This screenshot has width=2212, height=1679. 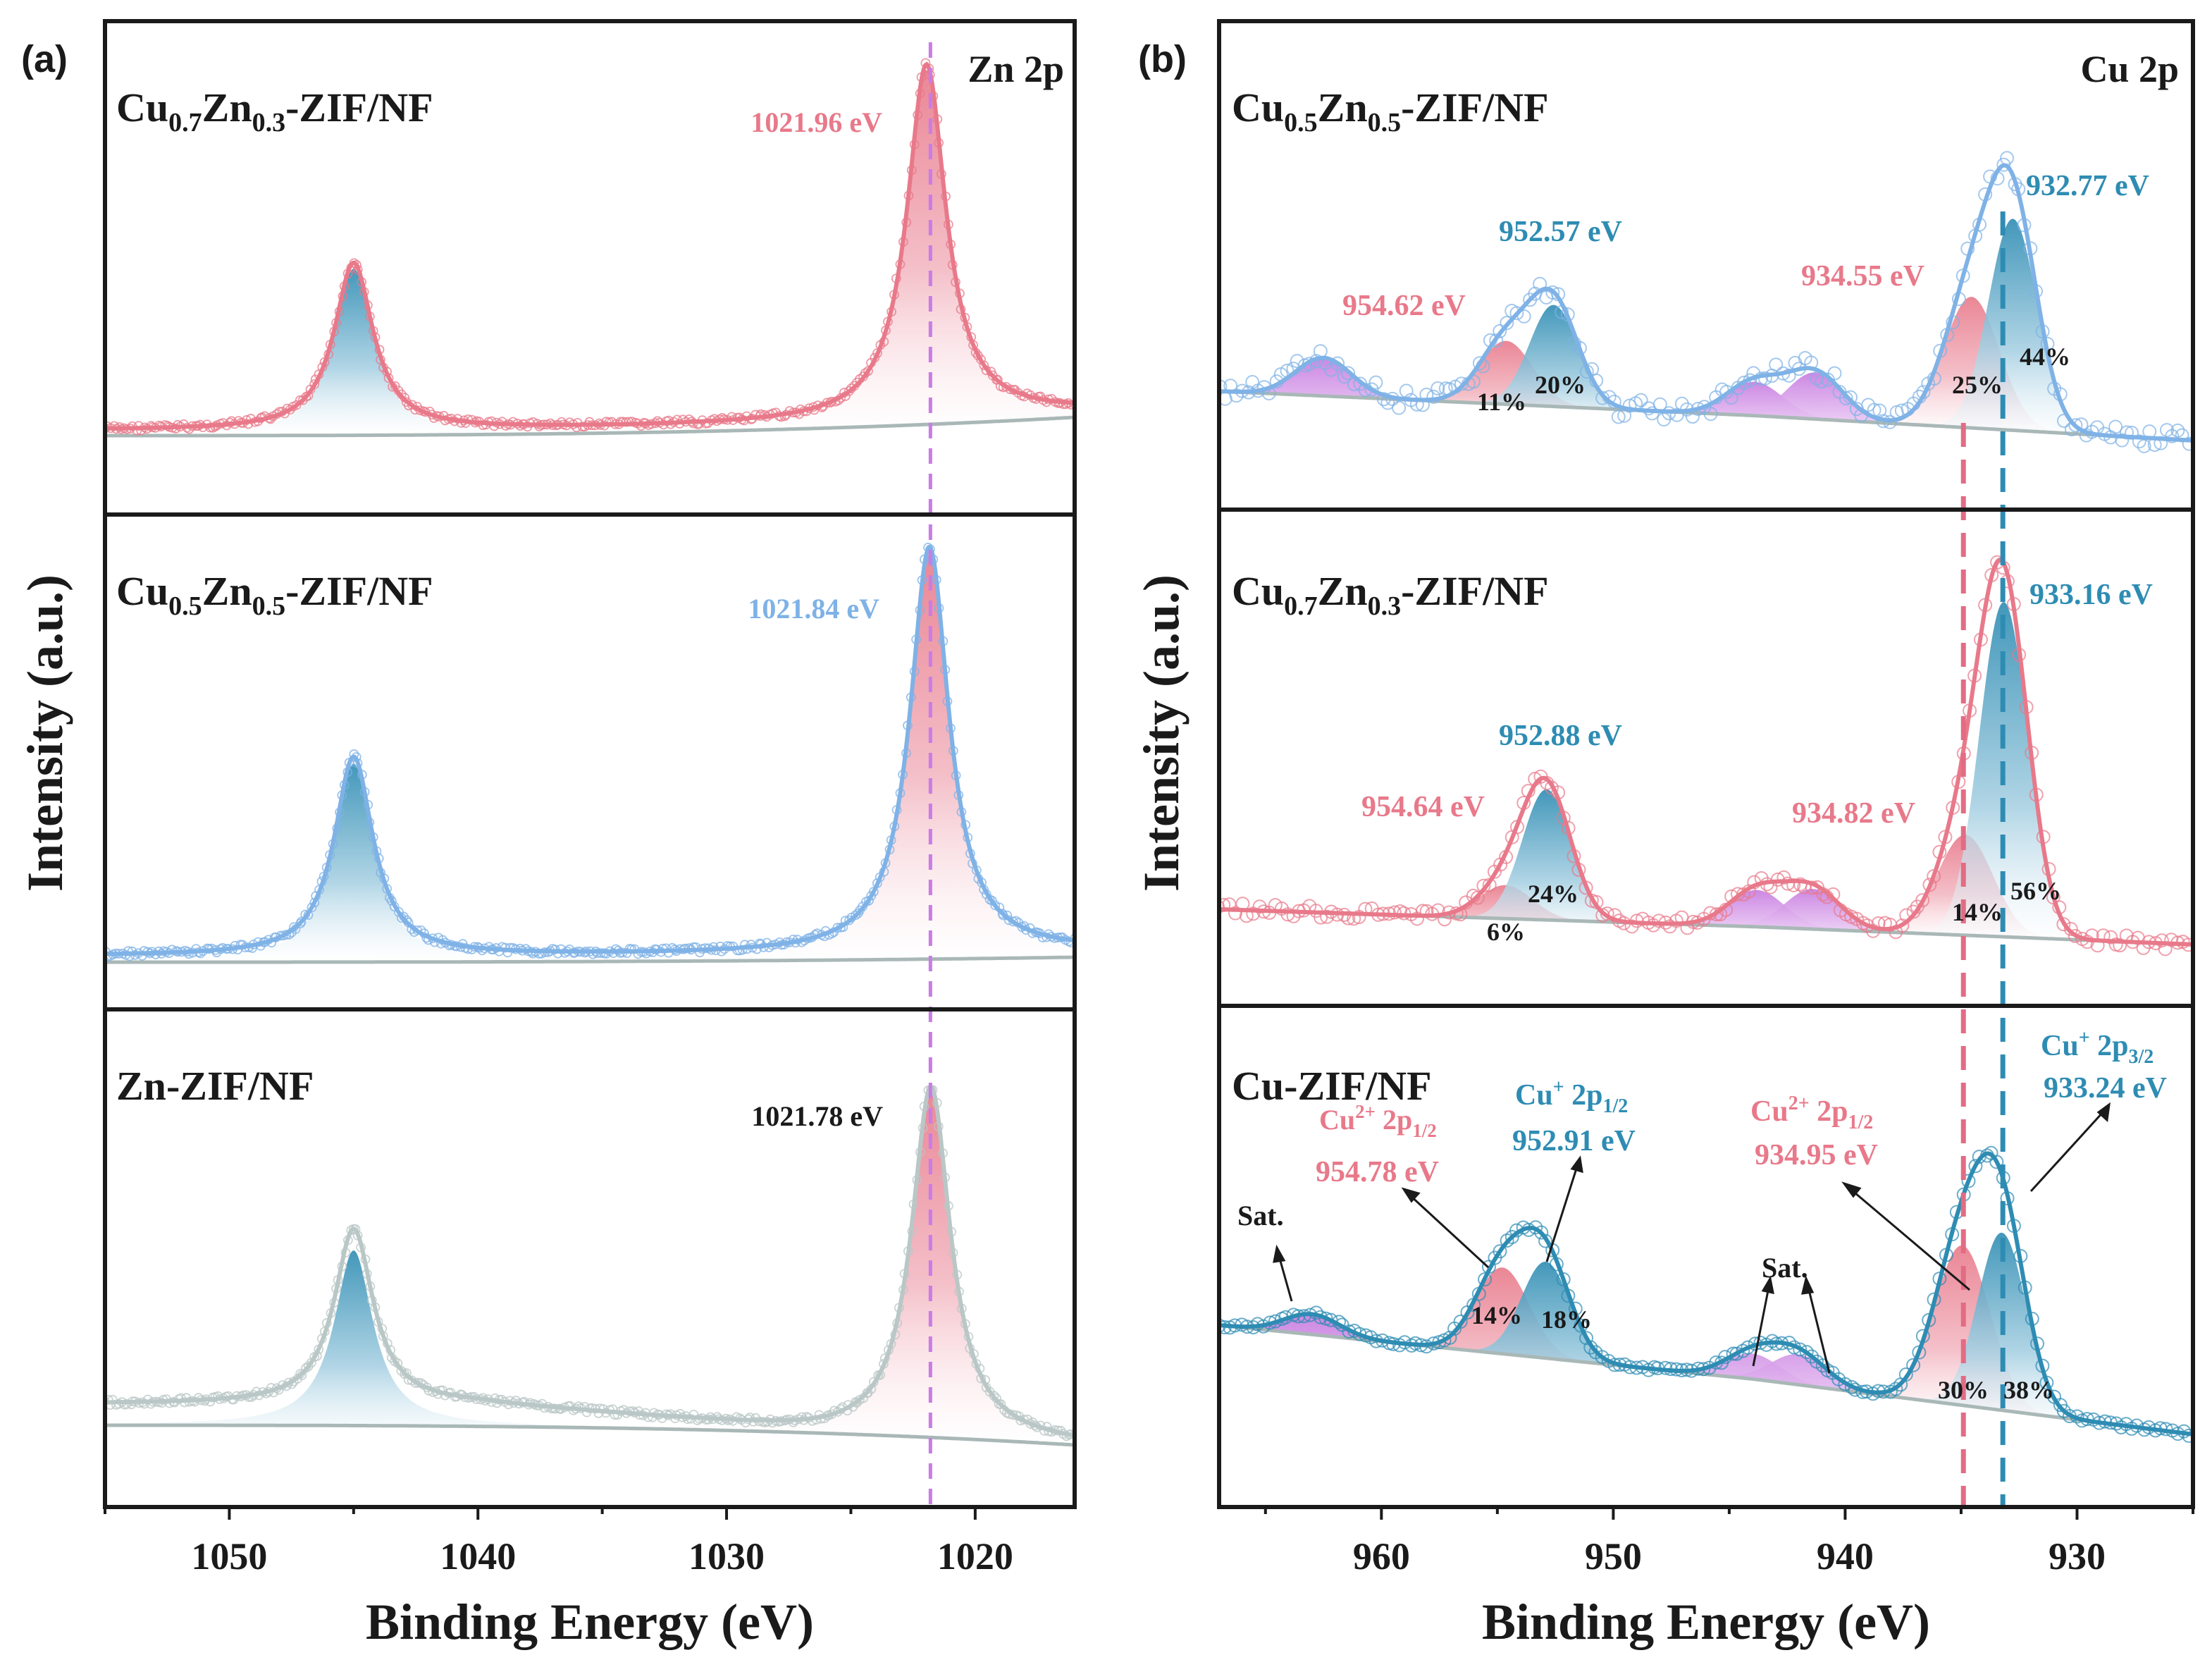 What do you see at coordinates (1811, 1113) in the screenshot?
I see `b3-species-3: Cu2+ 2p1/2` at bounding box center [1811, 1113].